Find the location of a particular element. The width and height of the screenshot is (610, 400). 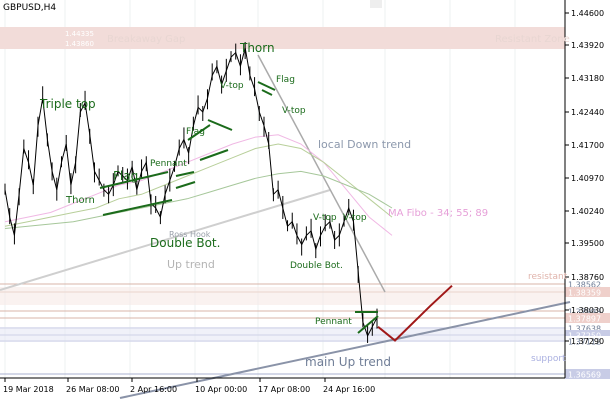

pennant-label-1: Pennant is located at coordinates (168, 164).